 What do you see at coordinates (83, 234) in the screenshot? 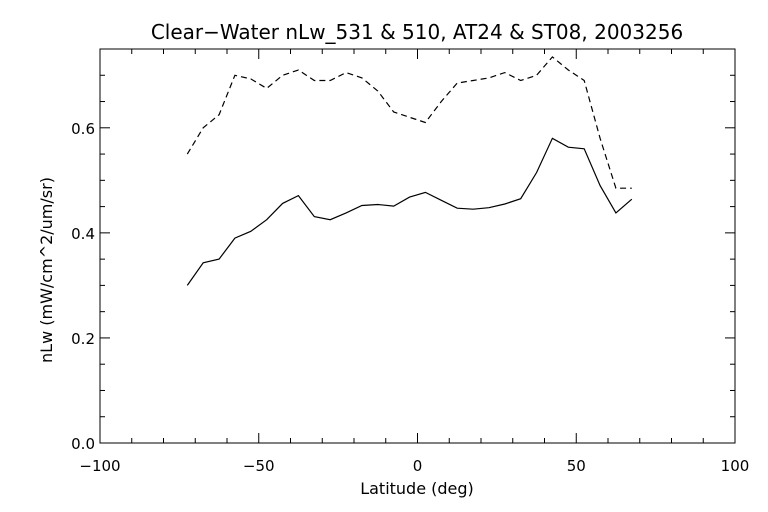
I see `y-tick-label: 0.4` at bounding box center [83, 234].